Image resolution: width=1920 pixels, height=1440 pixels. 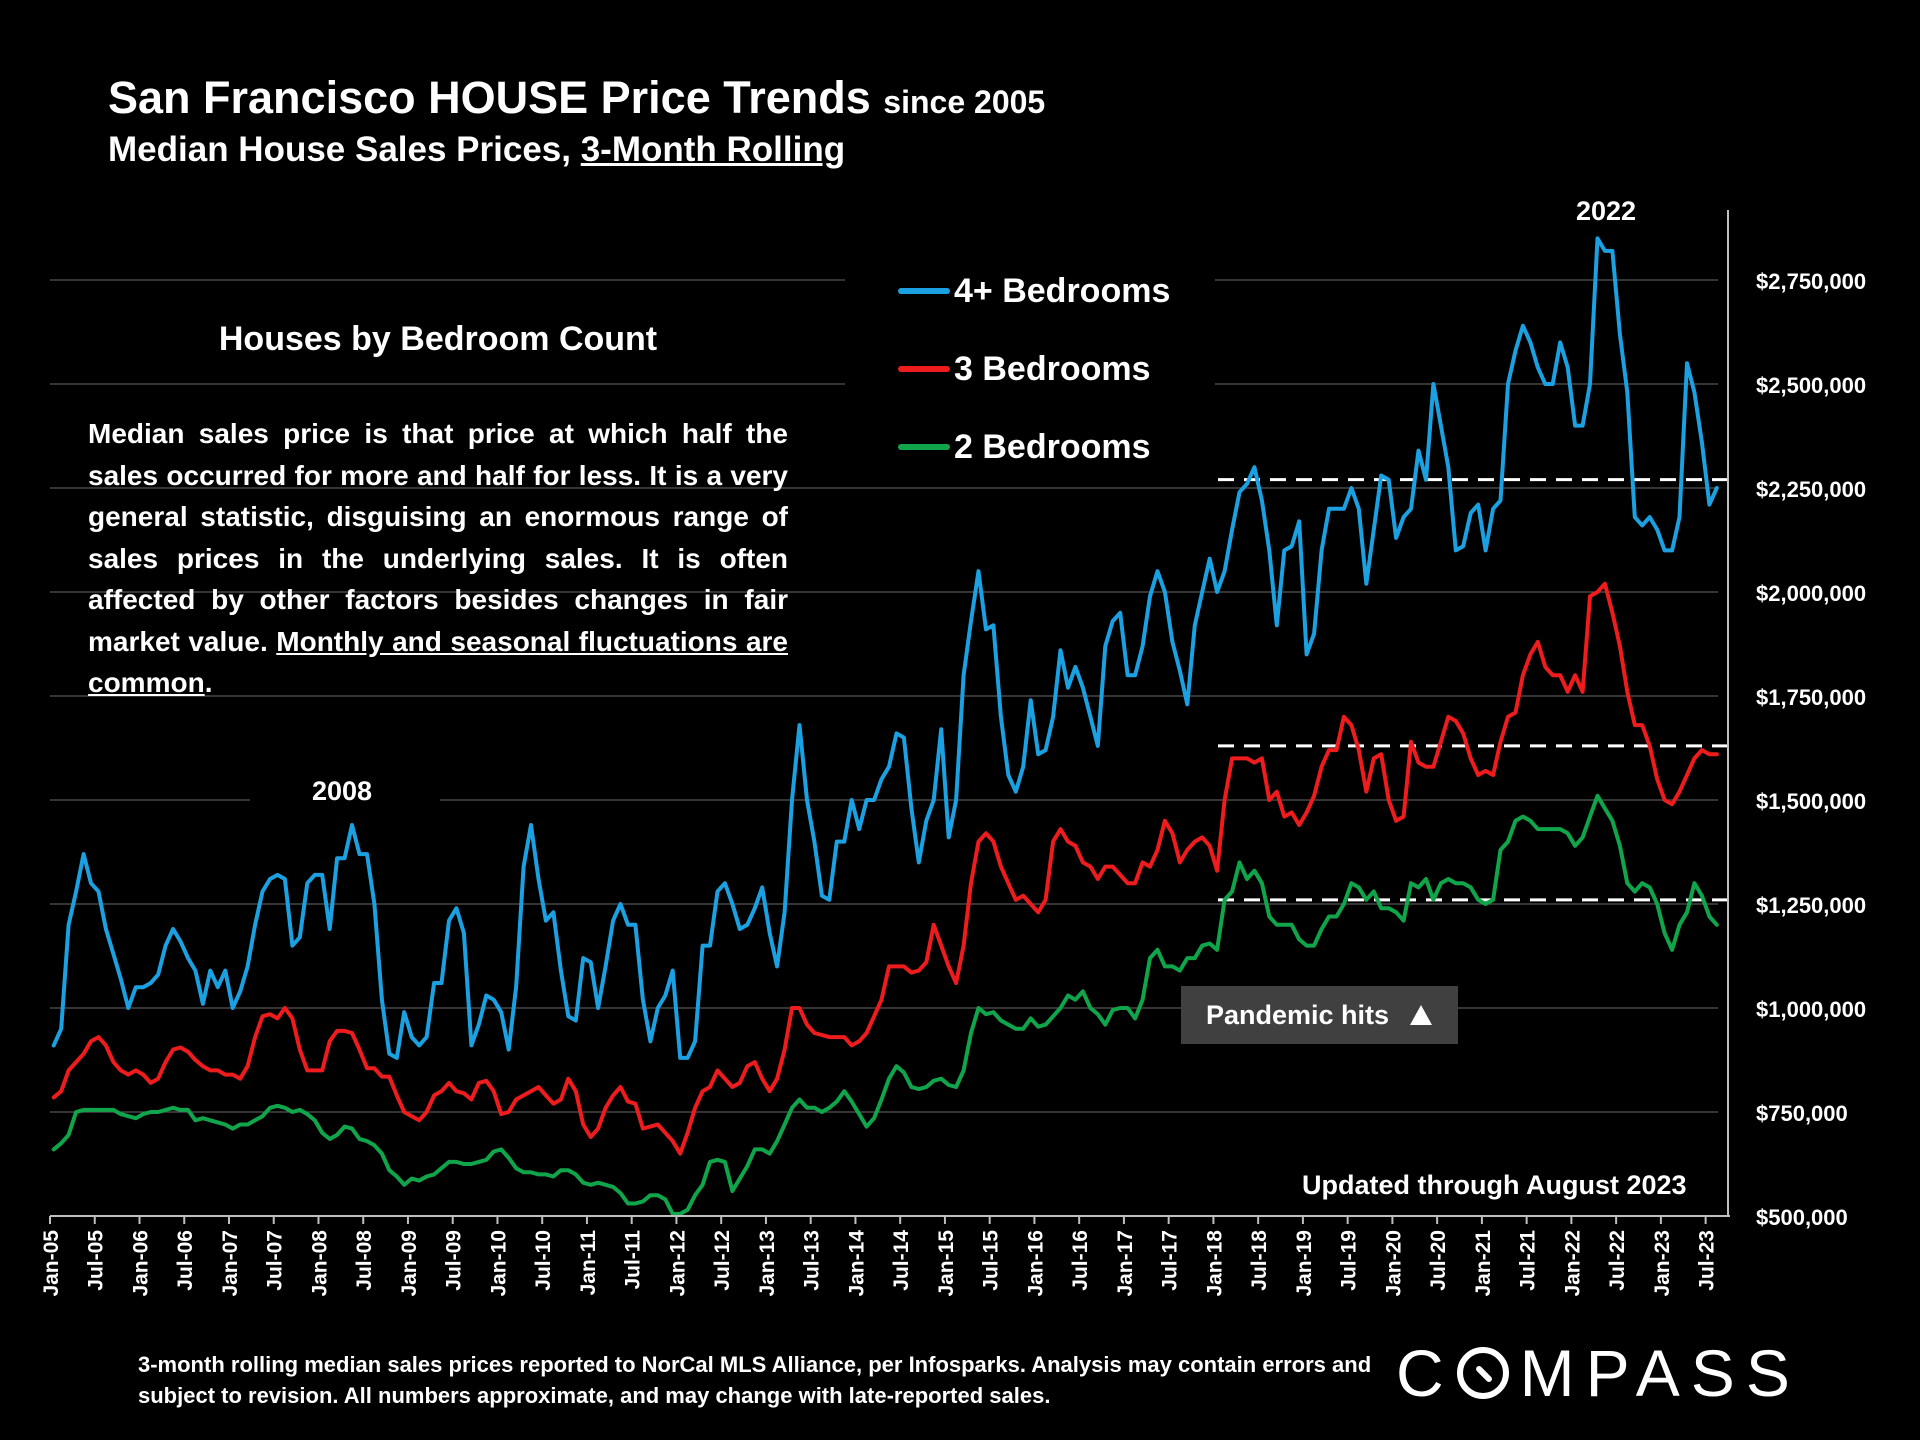 What do you see at coordinates (489, 97) in the screenshot?
I see `chart-title-main: San Francisco HOUSE Price Trends` at bounding box center [489, 97].